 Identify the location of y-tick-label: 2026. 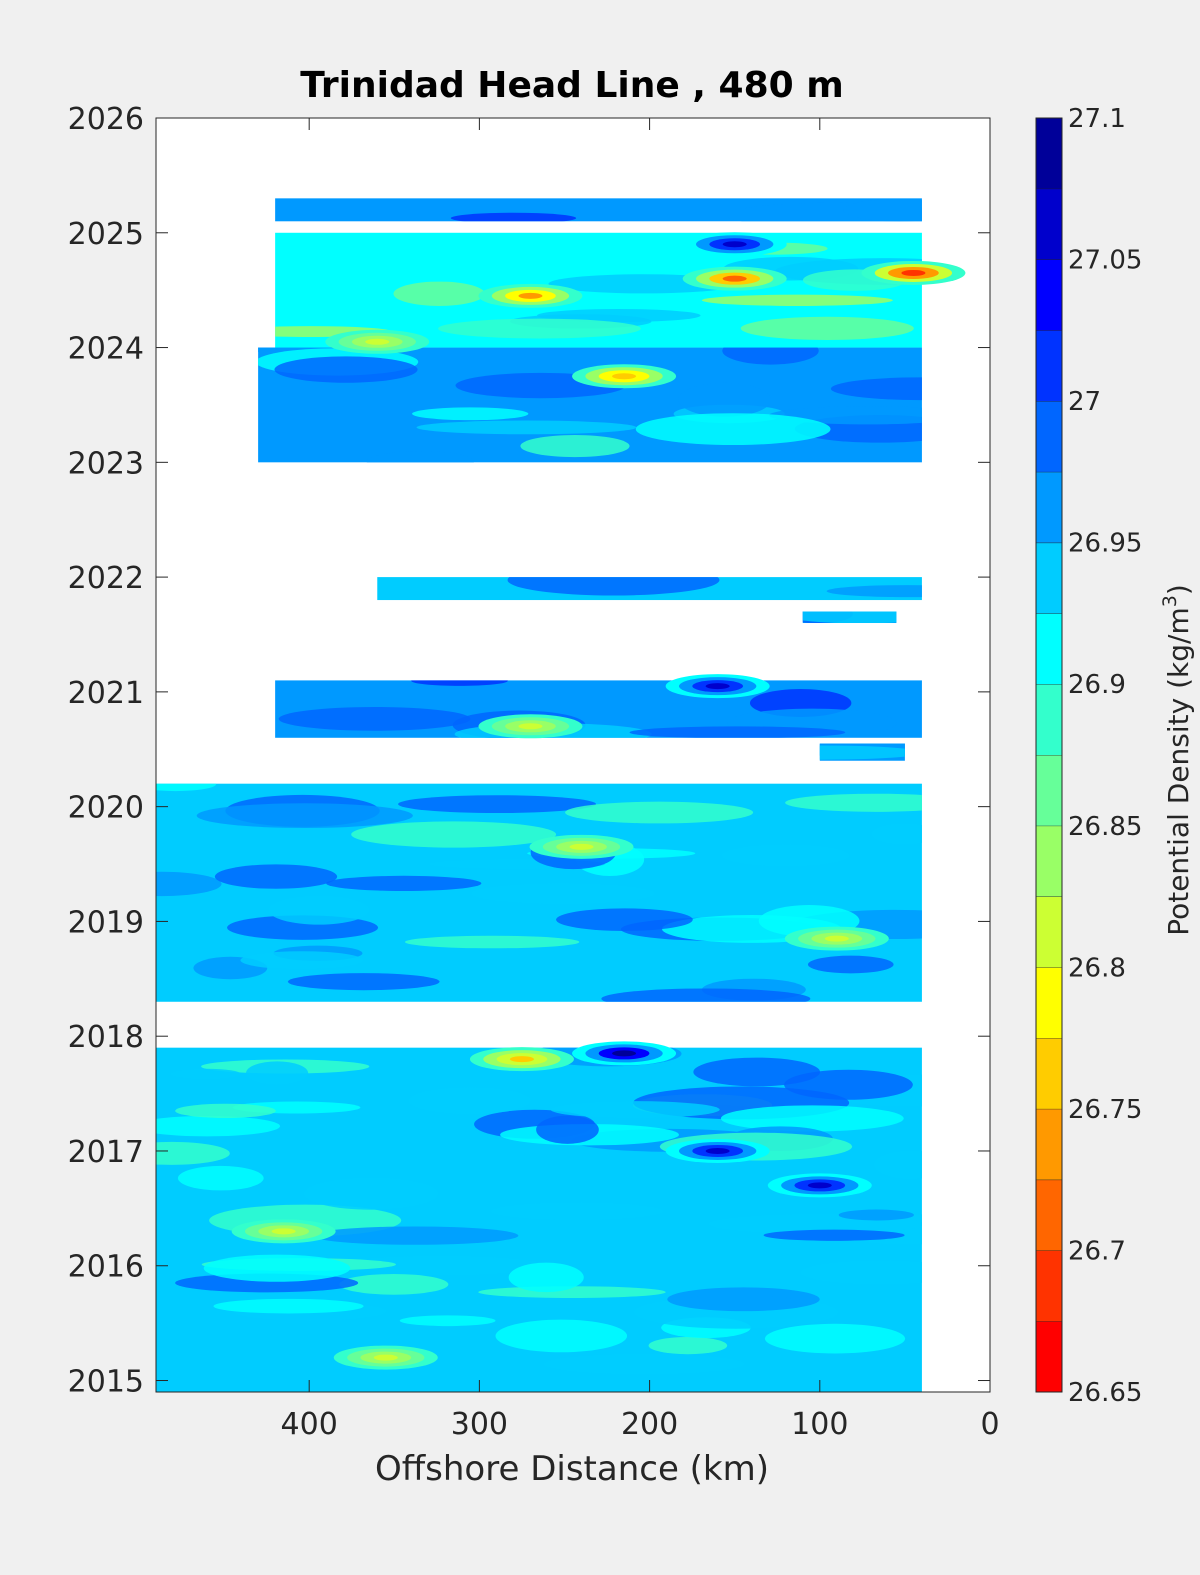
(106, 119).